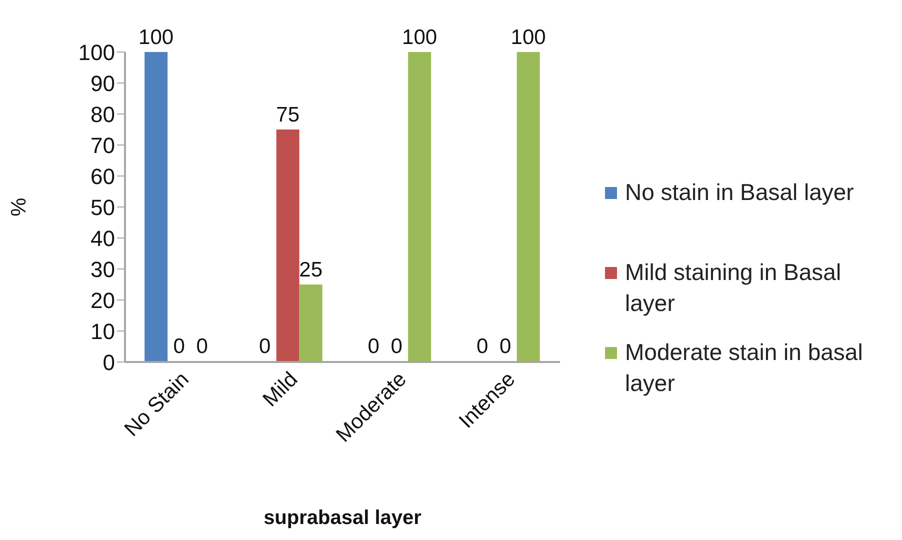 This screenshot has width=902, height=540. I want to click on legend-label: No stain in Basal layer, so click(740, 192).